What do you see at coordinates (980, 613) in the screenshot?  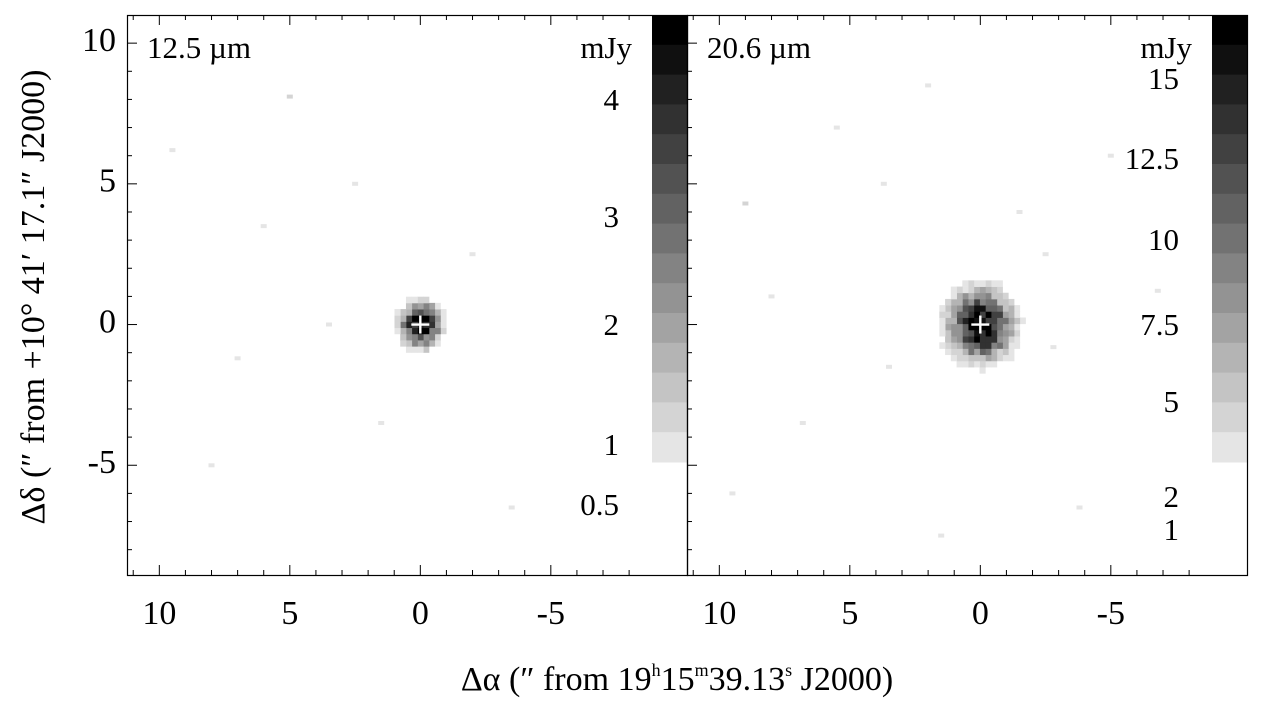 I see `x-tick-label: 0` at bounding box center [980, 613].